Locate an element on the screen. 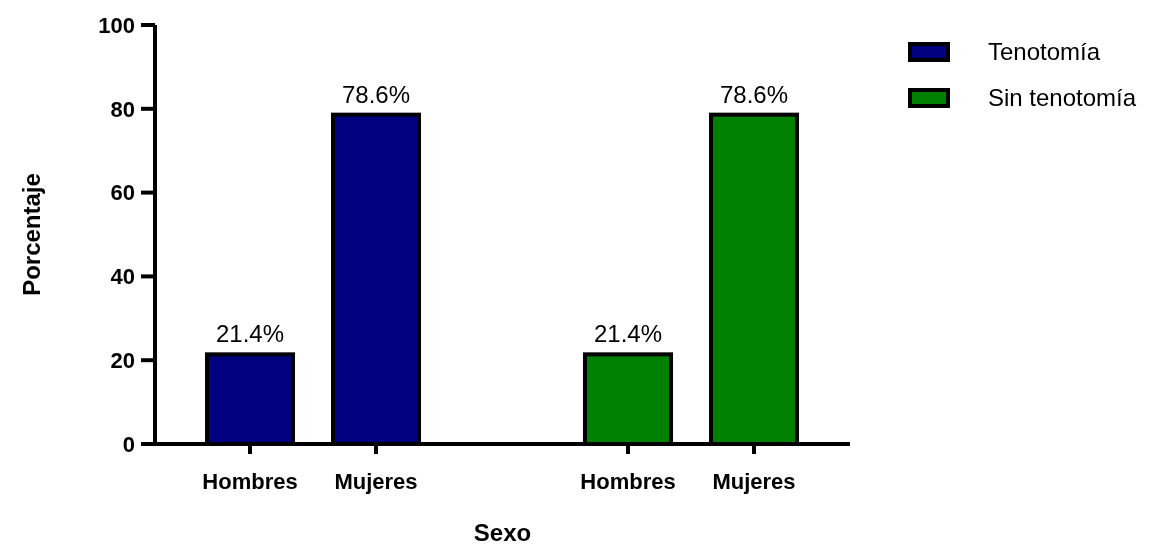  y-tick-label: 80 is located at coordinates (122, 109).